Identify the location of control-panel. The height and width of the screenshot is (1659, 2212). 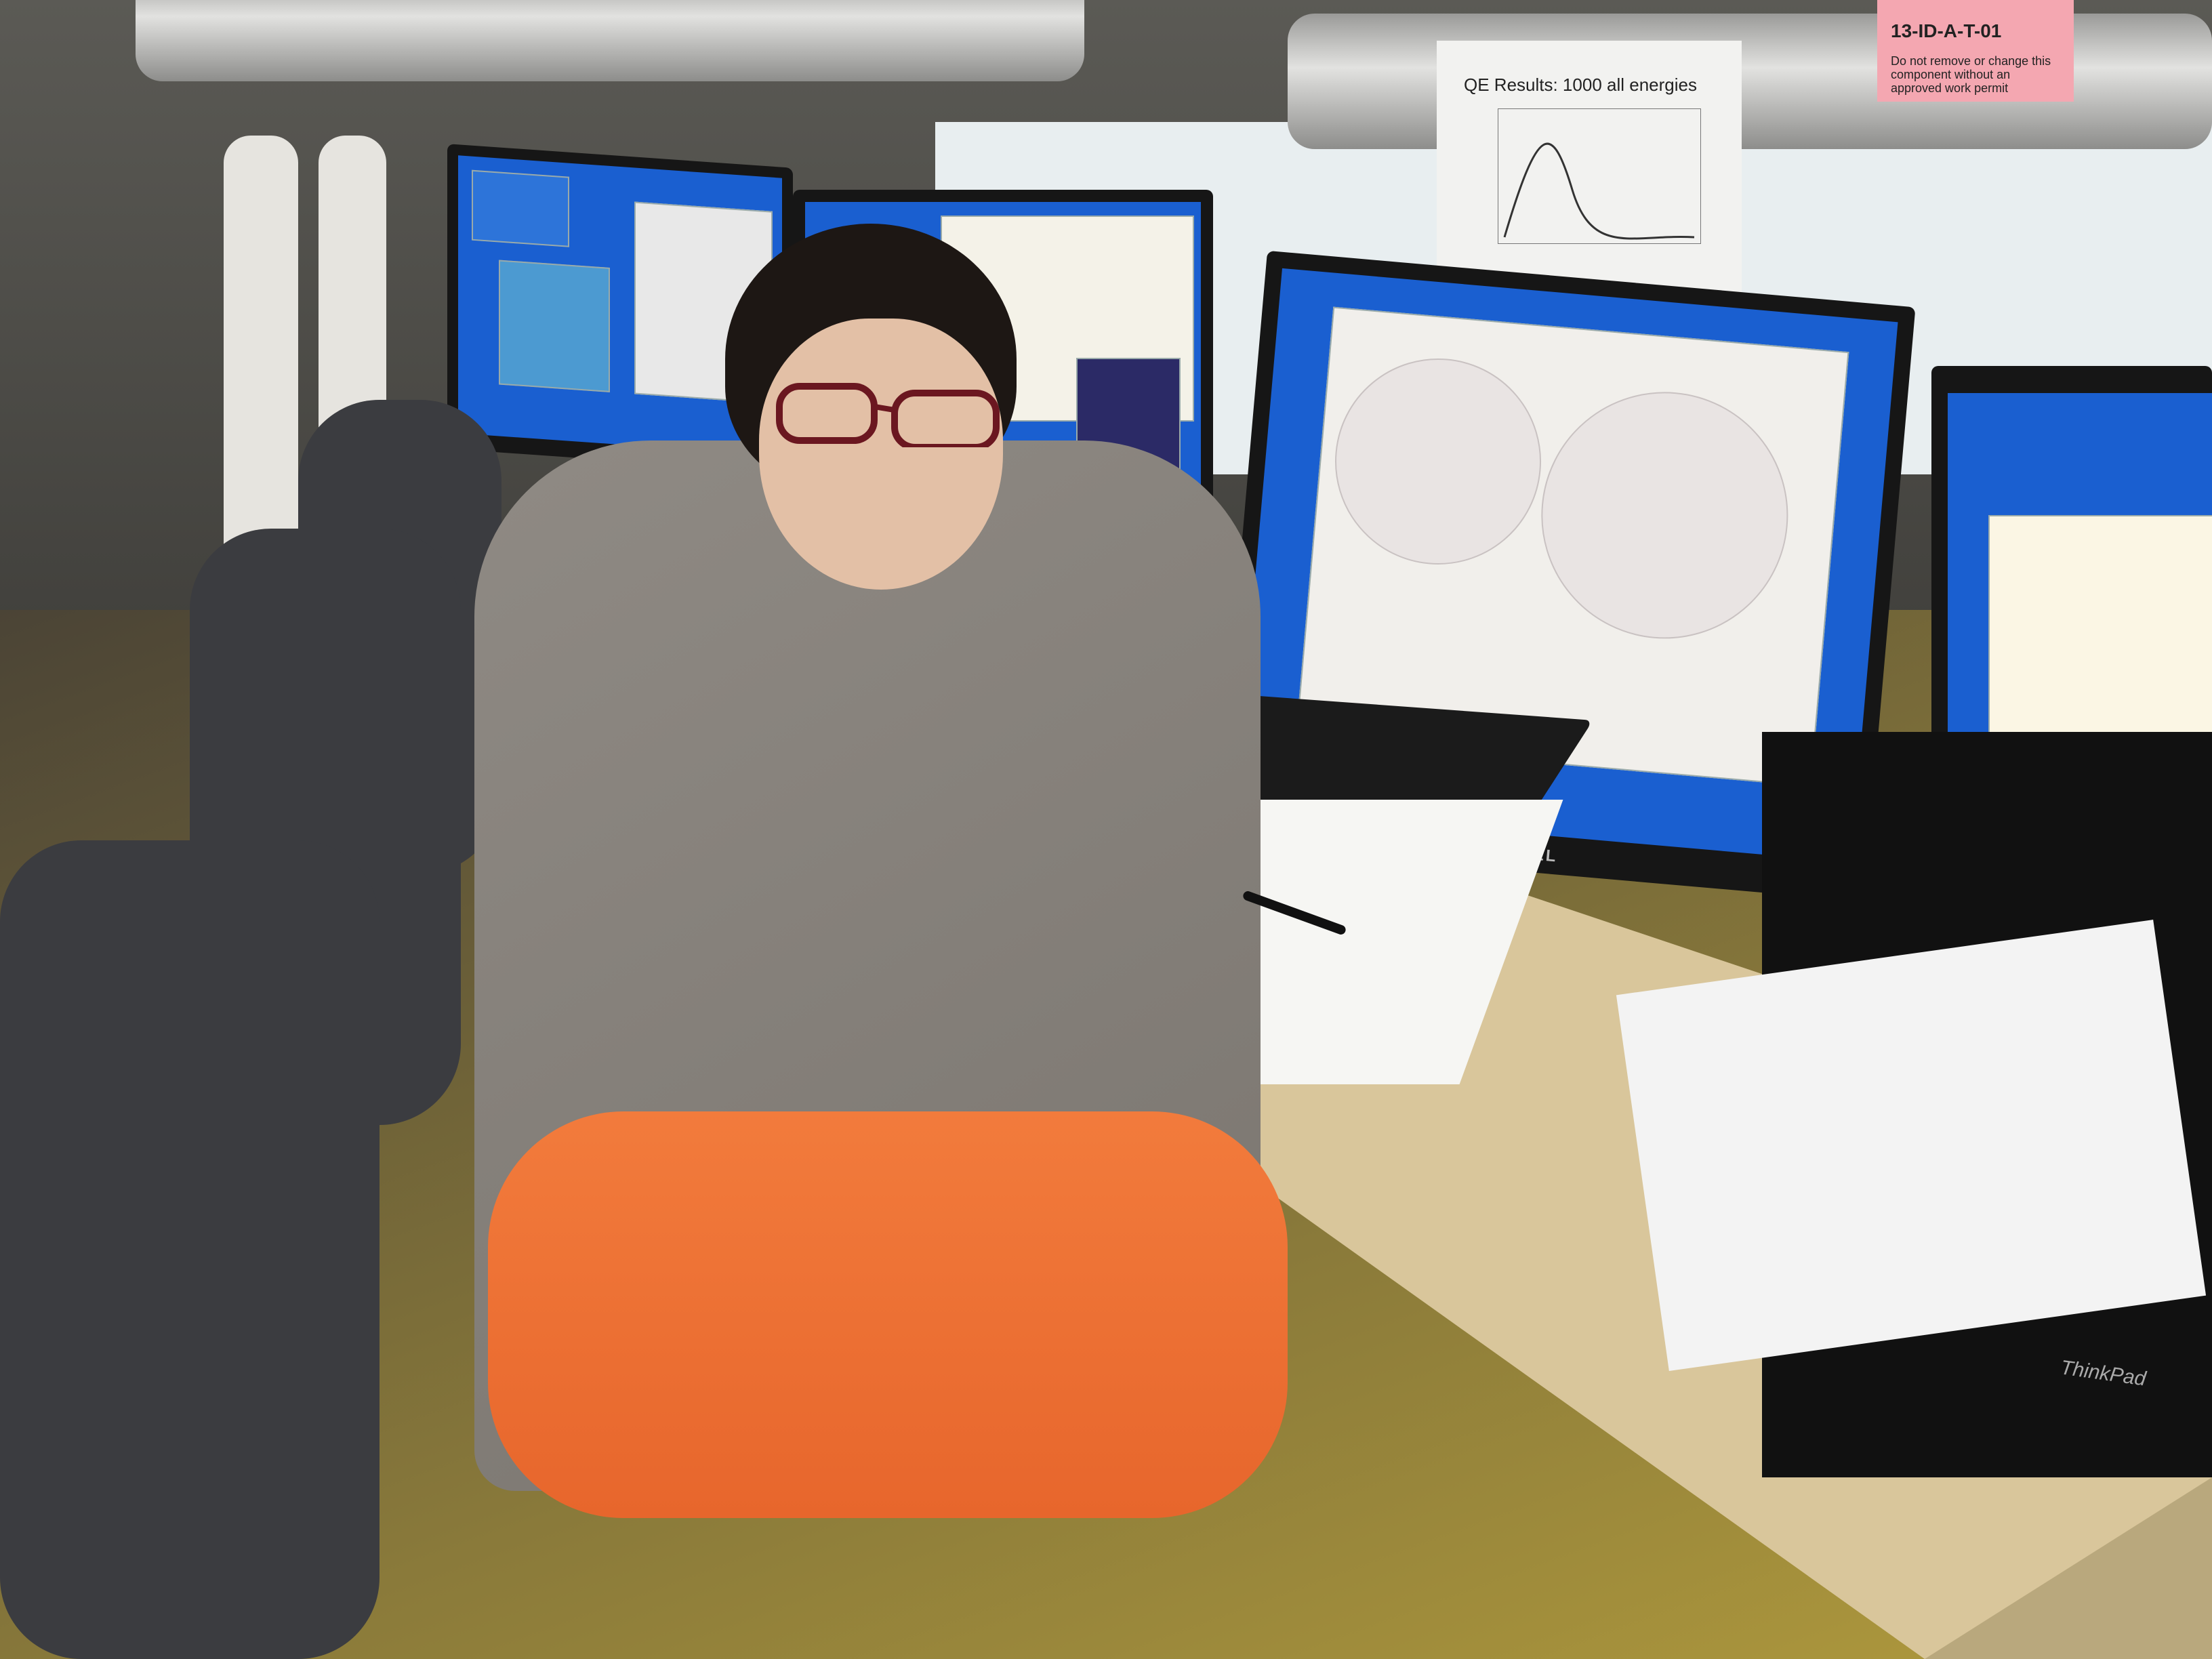
(554, 326).